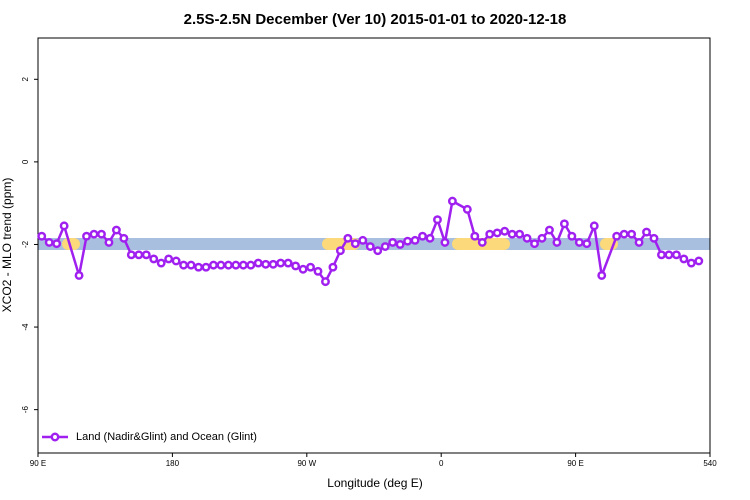  What do you see at coordinates (173, 463) in the screenshot?
I see `x-tick-label: 180` at bounding box center [173, 463].